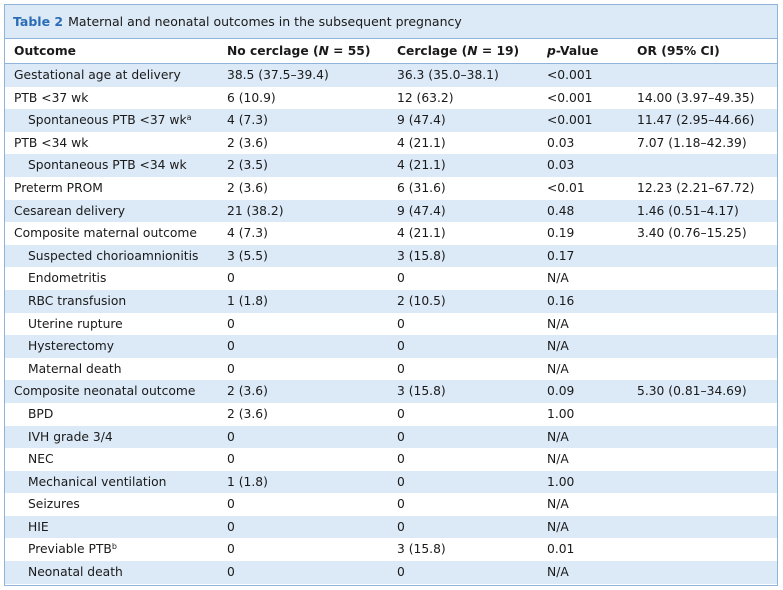 Image resolution: width=783 pixels, height=590 pixels. I want to click on cell-outcome: Seizures, so click(54, 504).